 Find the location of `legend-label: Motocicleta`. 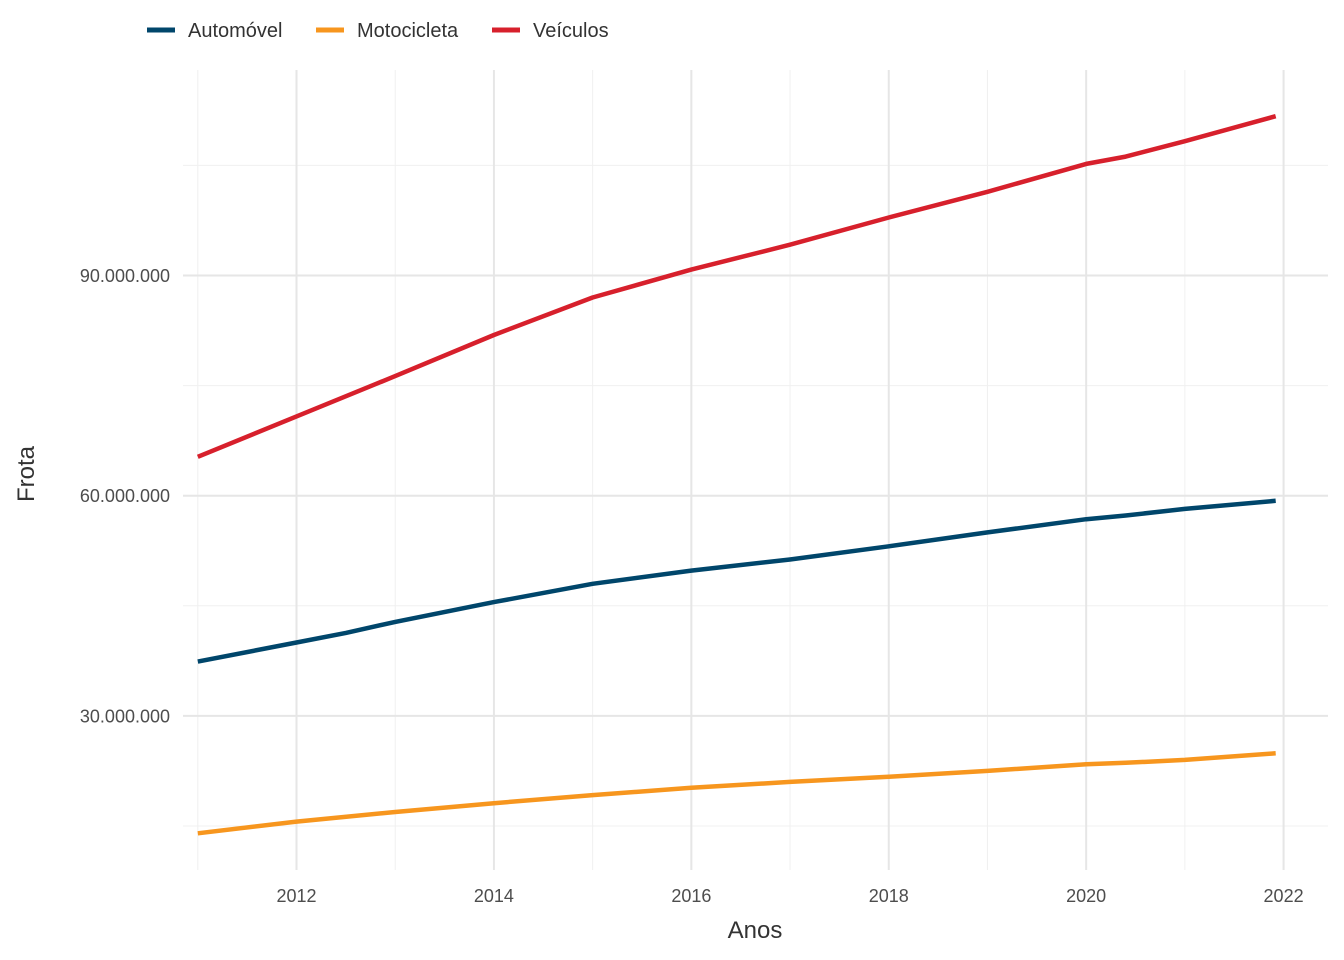

legend-label: Motocicleta is located at coordinates (408, 31).